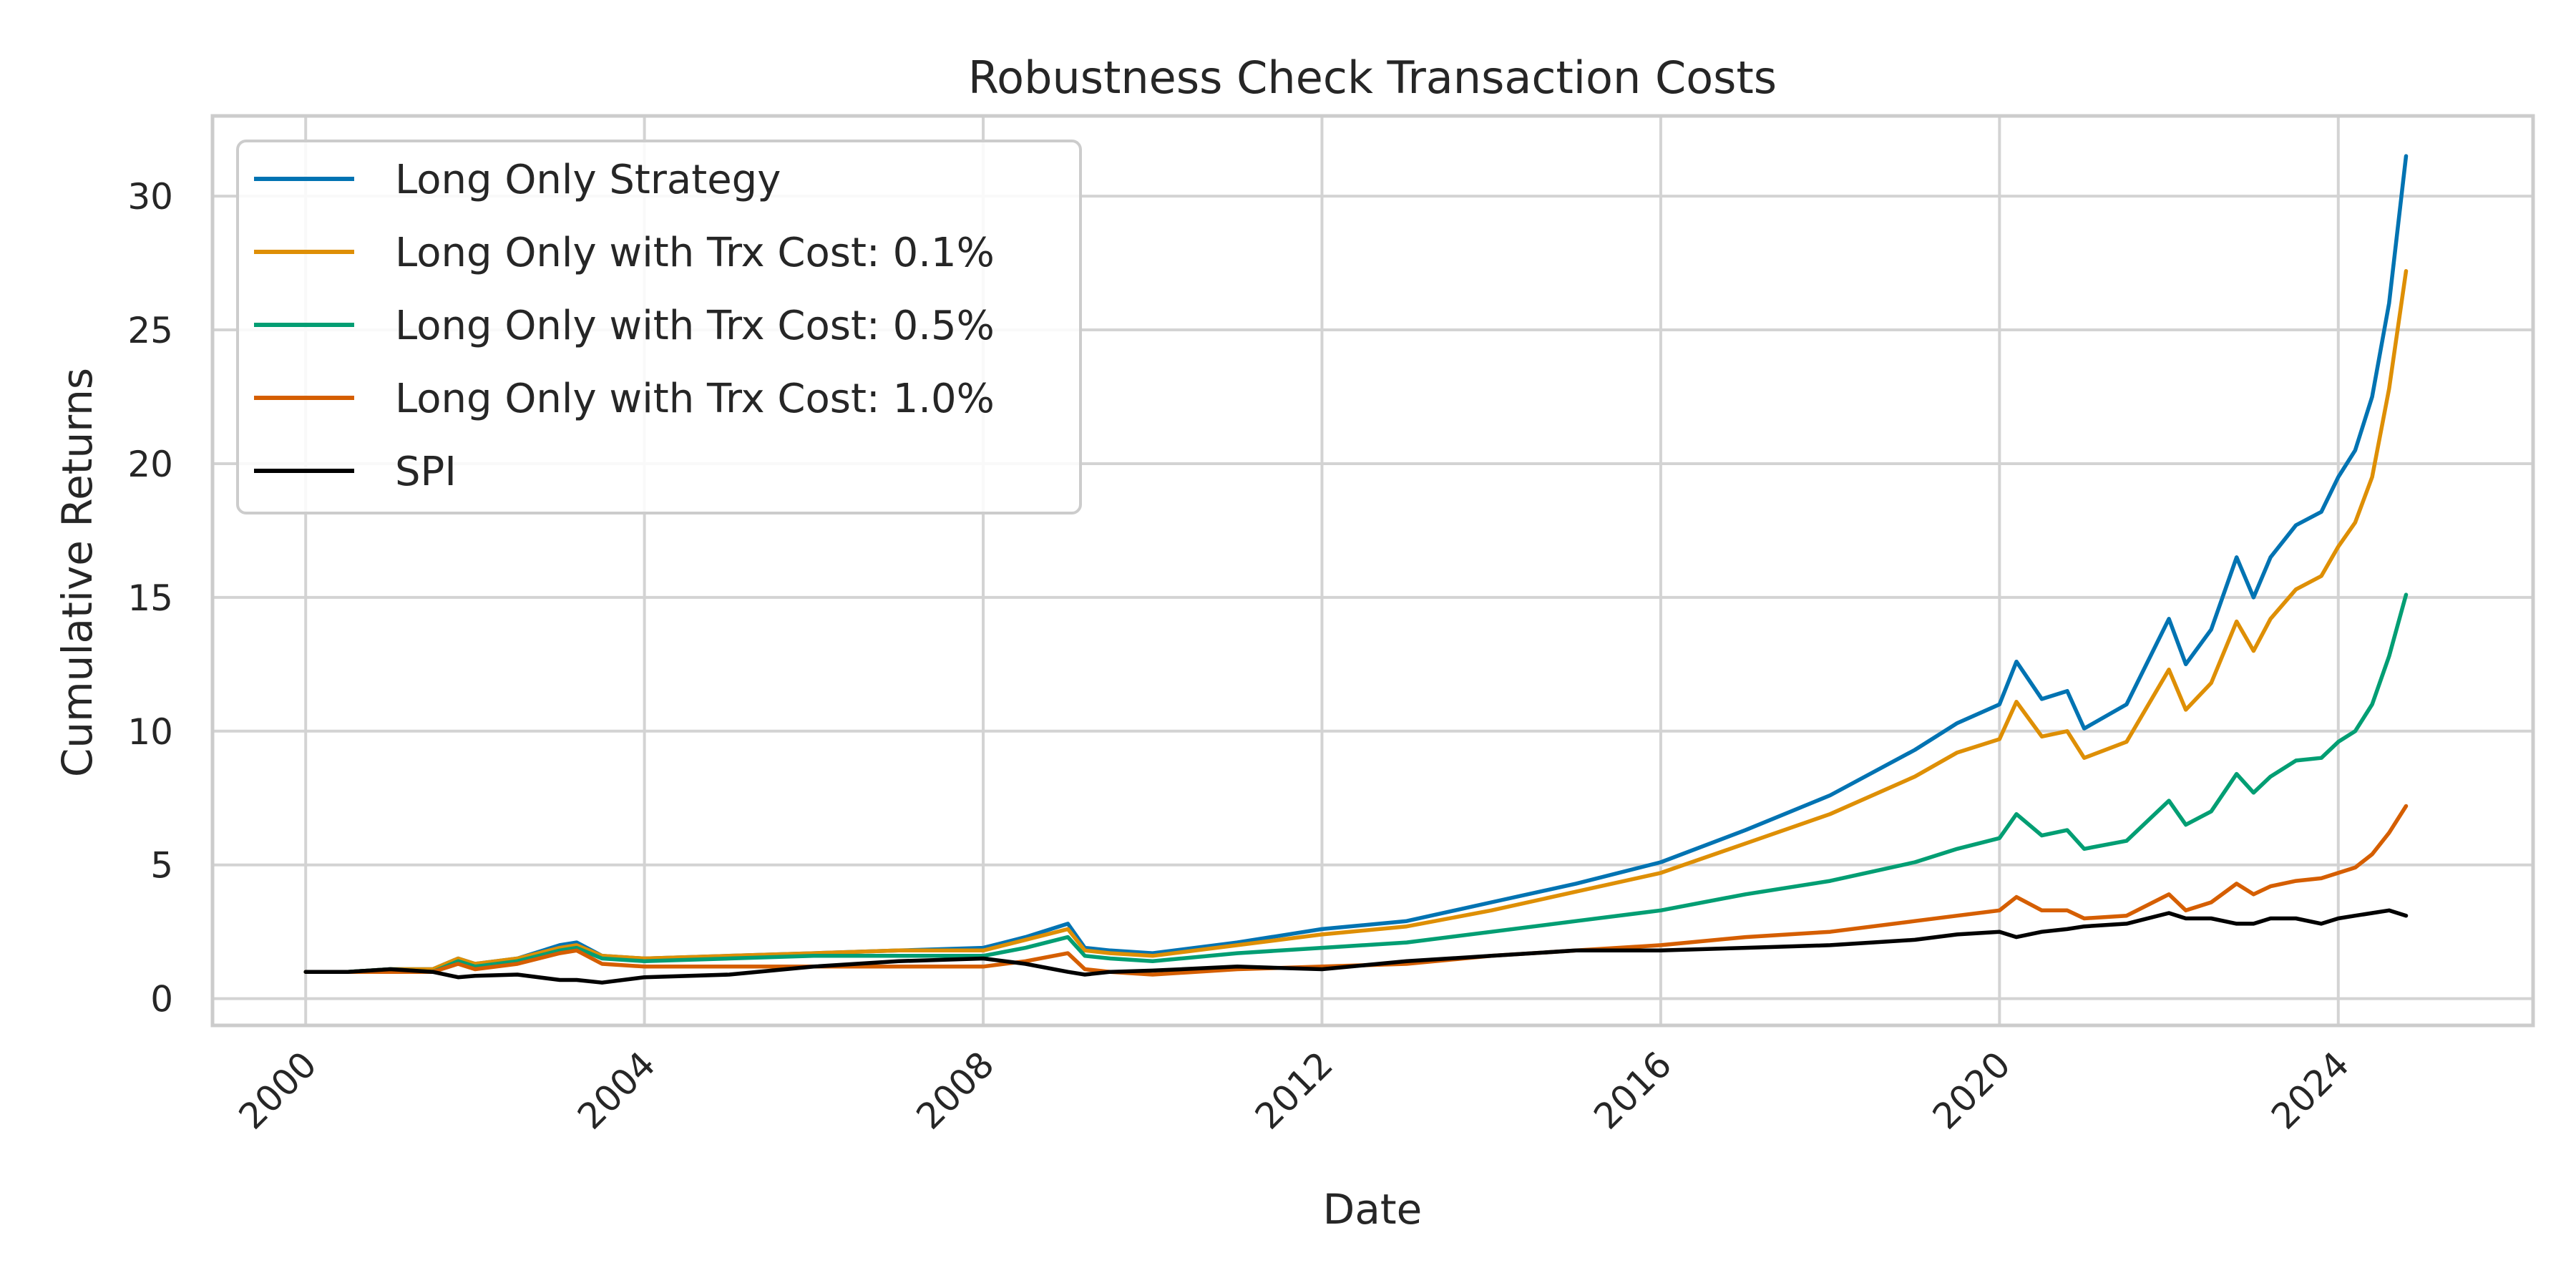 The height and width of the screenshot is (1288, 2576). I want to click on legend-label: Long Only Strategy, so click(588, 180).